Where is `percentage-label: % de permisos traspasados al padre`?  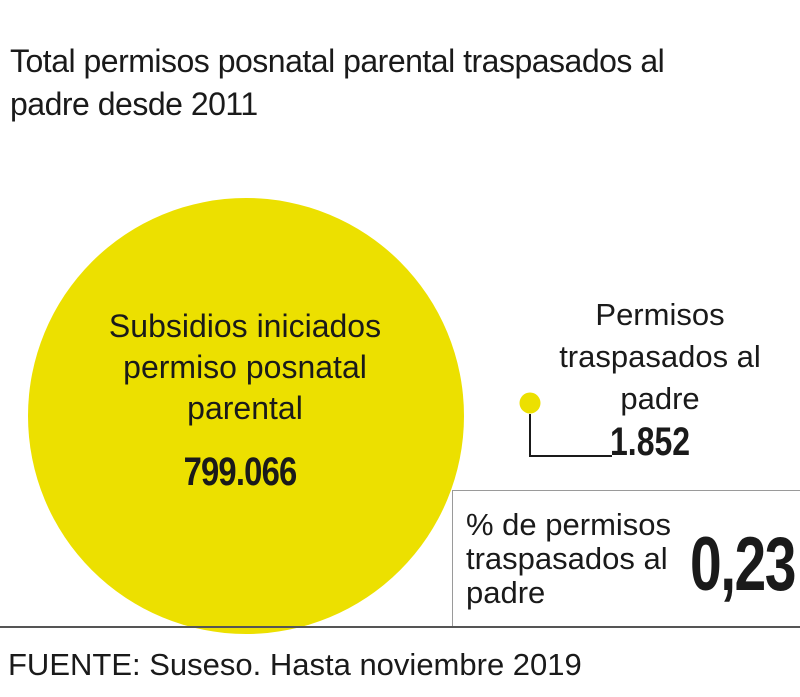
percentage-label: % de permisos traspasados al padre is located at coordinates (569, 558).